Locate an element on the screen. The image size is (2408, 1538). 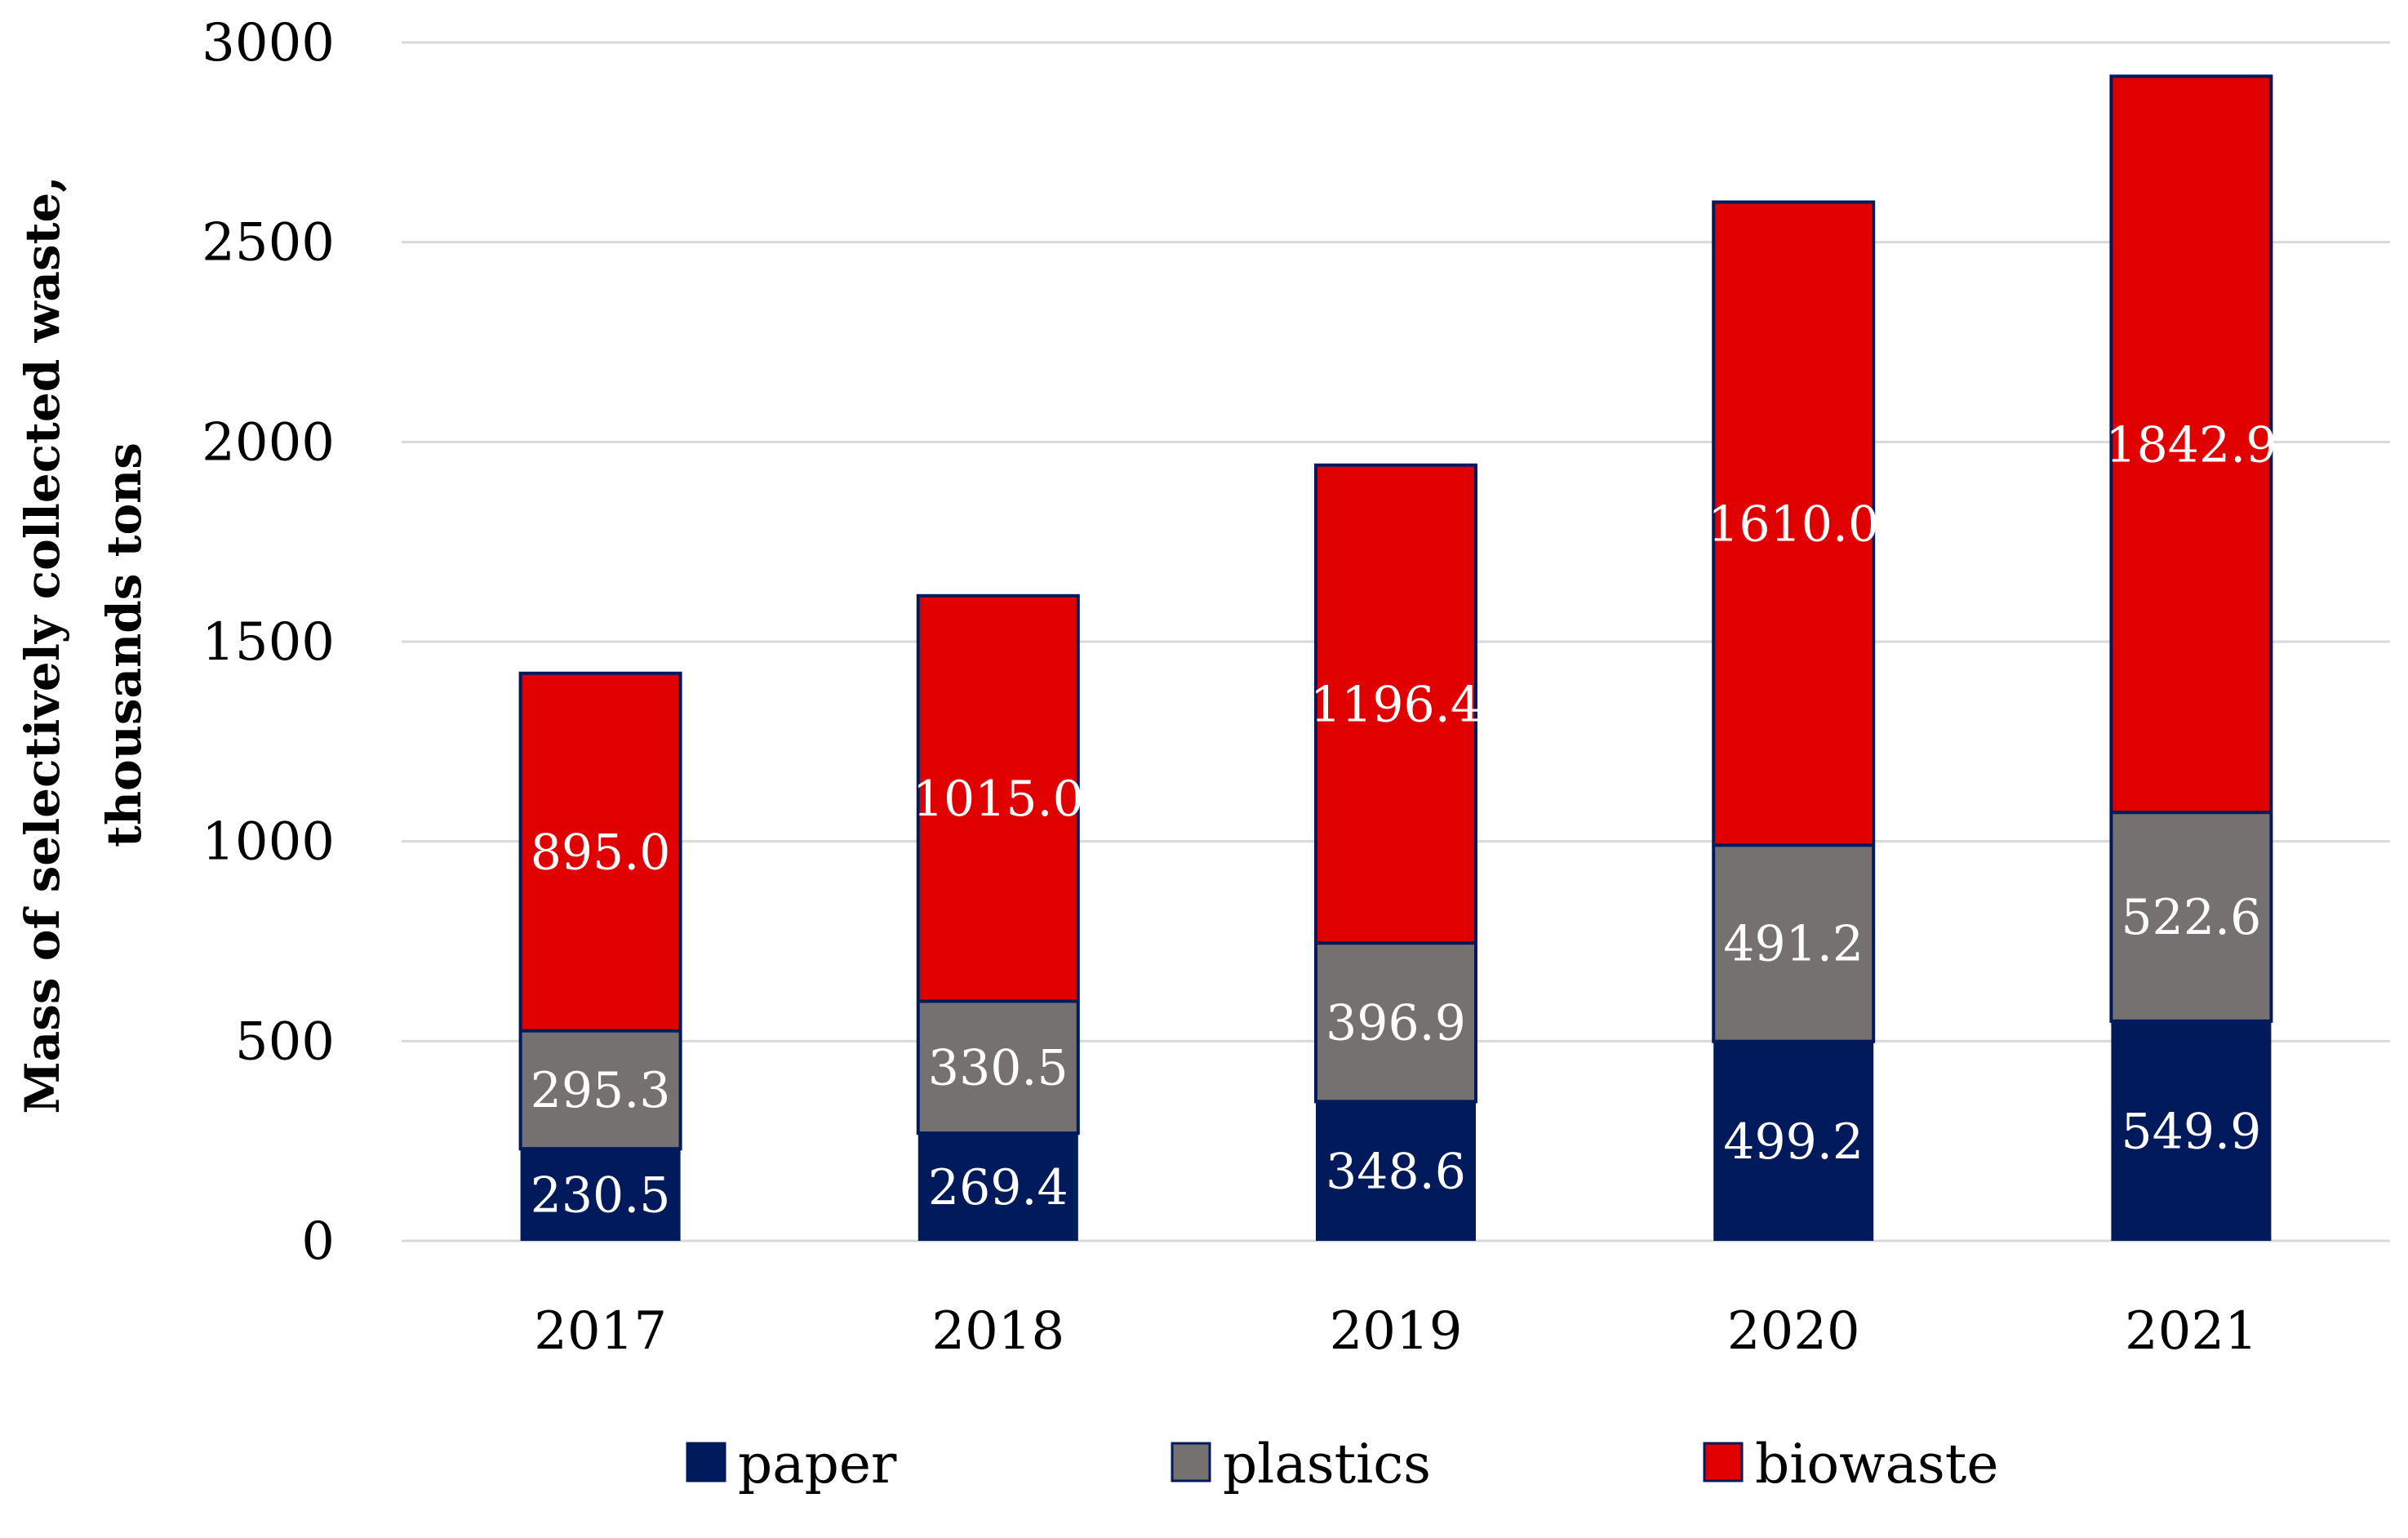
data-label-biowaste-2020: 1610.0 is located at coordinates (1793, 524).